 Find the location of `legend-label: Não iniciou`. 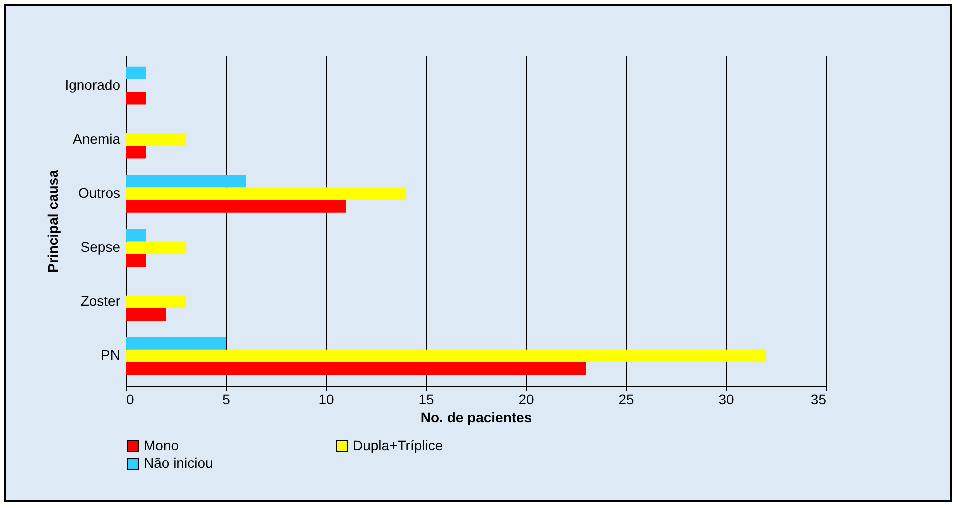

legend-label: Não iniciou is located at coordinates (179, 463).